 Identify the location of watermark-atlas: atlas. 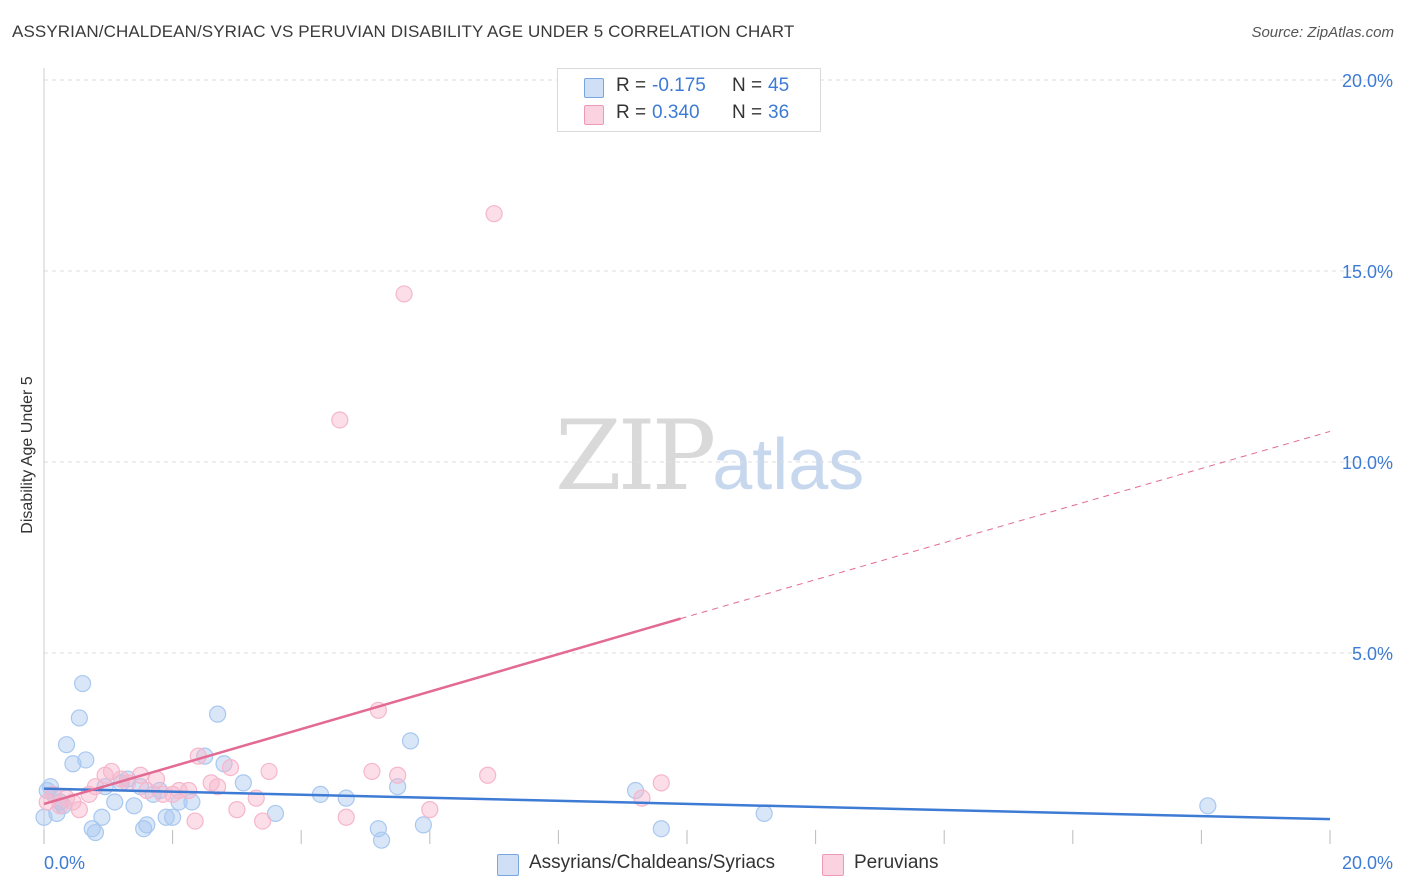
(788, 465).